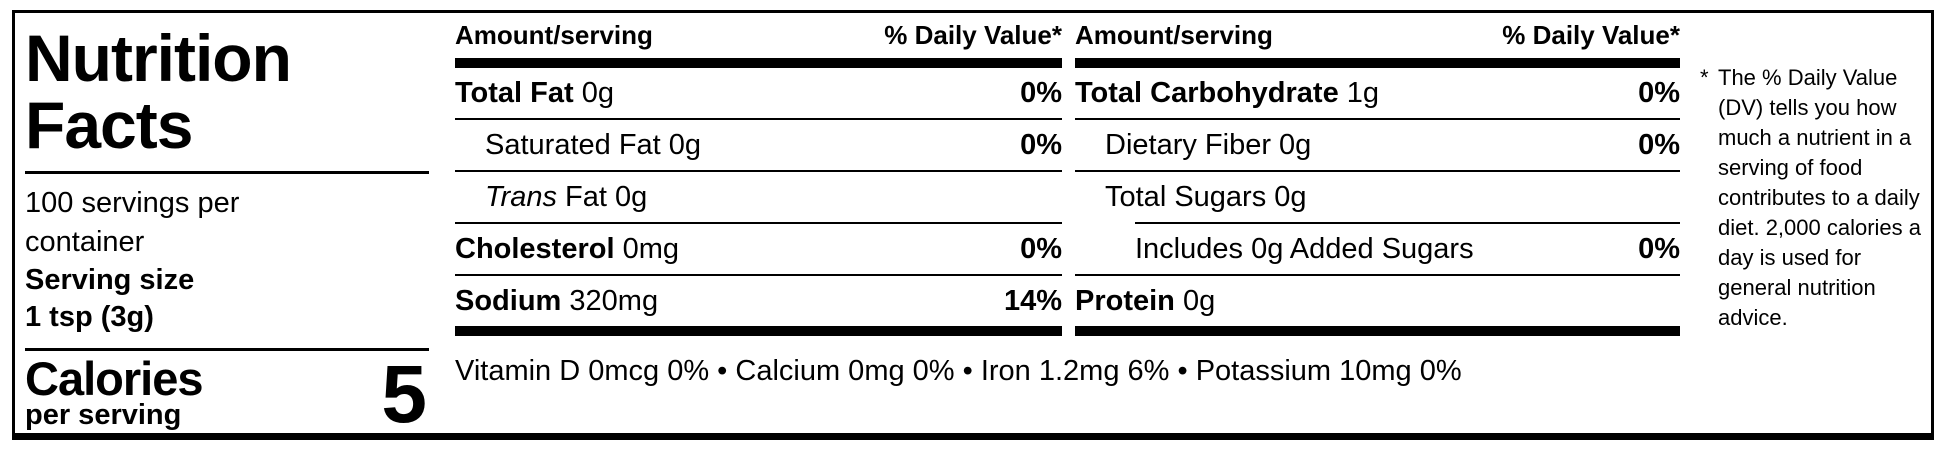 The height and width of the screenshot is (450, 1946). I want to click on daily-value: 14%, so click(1032, 300).